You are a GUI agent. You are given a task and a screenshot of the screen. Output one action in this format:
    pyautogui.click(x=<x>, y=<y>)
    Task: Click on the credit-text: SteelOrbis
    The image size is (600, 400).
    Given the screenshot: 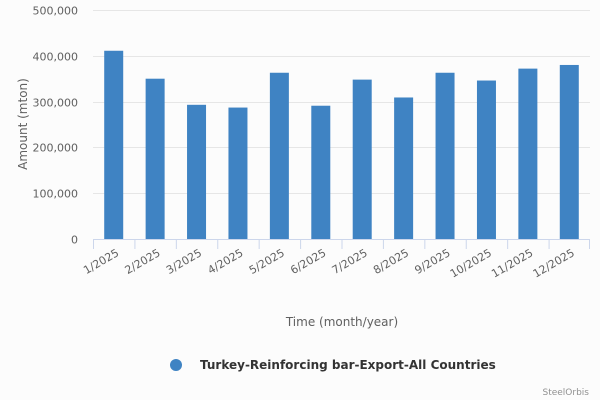 What is the action you would take?
    pyautogui.click(x=565, y=393)
    